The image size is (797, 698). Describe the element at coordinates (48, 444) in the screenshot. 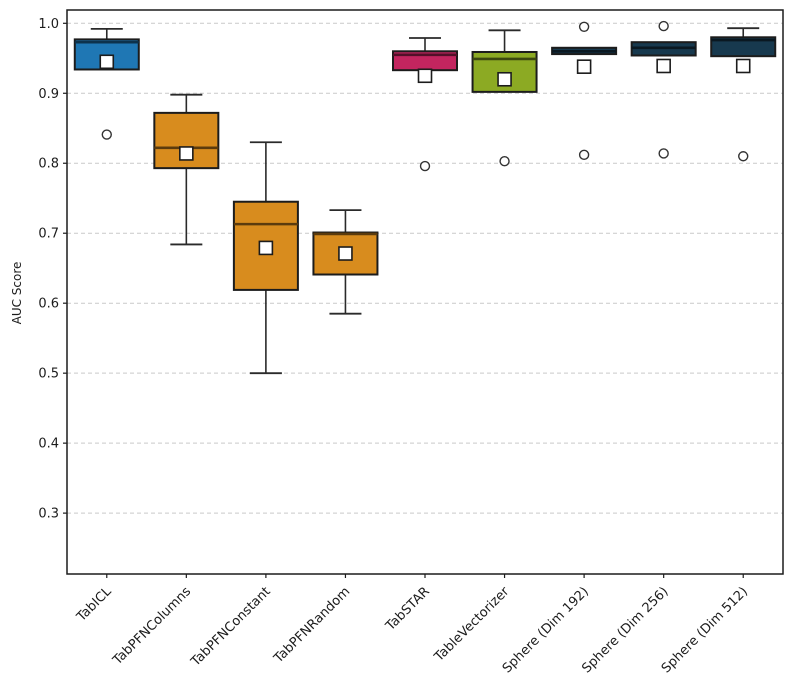

I see `y-tick-label: 0.4` at that location.